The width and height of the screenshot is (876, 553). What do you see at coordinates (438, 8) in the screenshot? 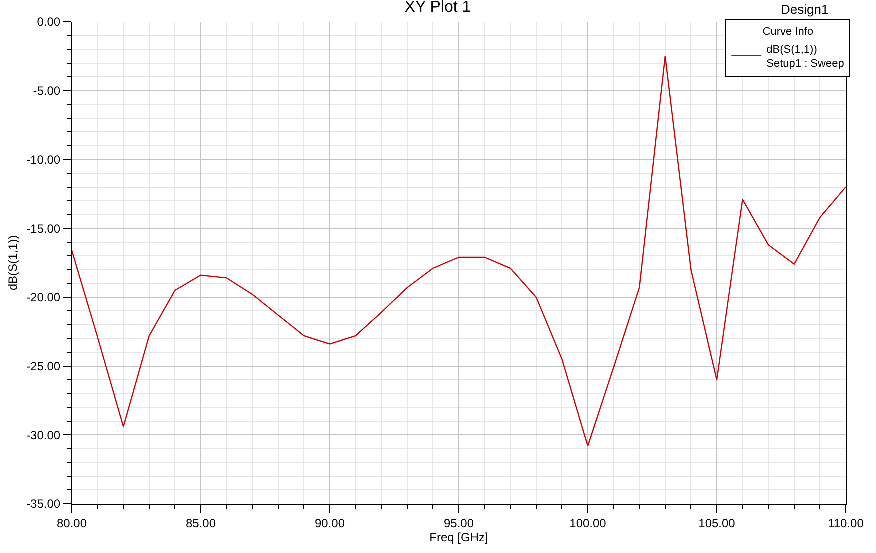
I see `chart-title: XY Plot 1` at bounding box center [438, 8].